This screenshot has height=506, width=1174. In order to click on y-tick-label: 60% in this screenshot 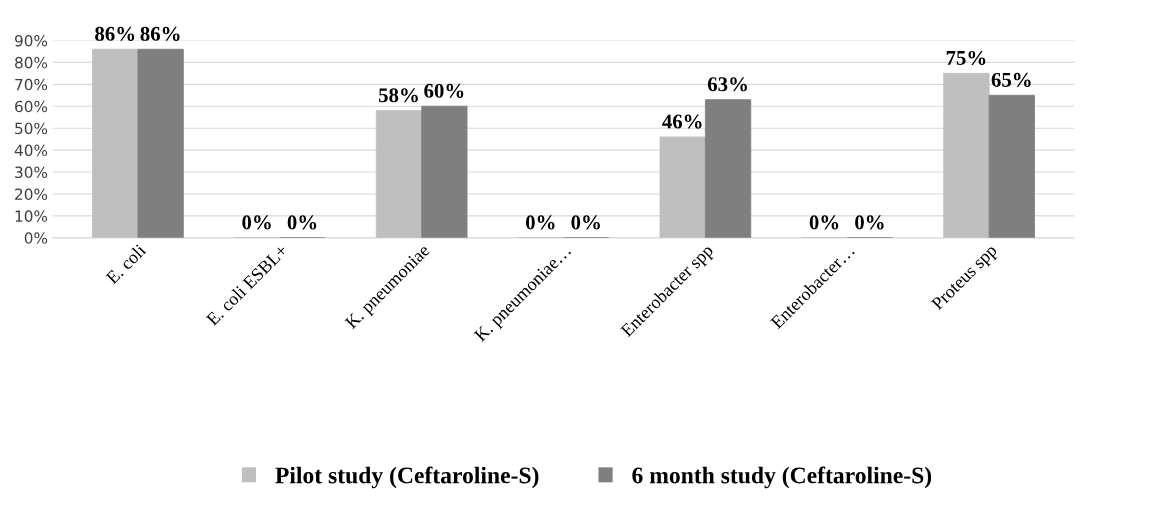, I will do `click(31, 106)`.